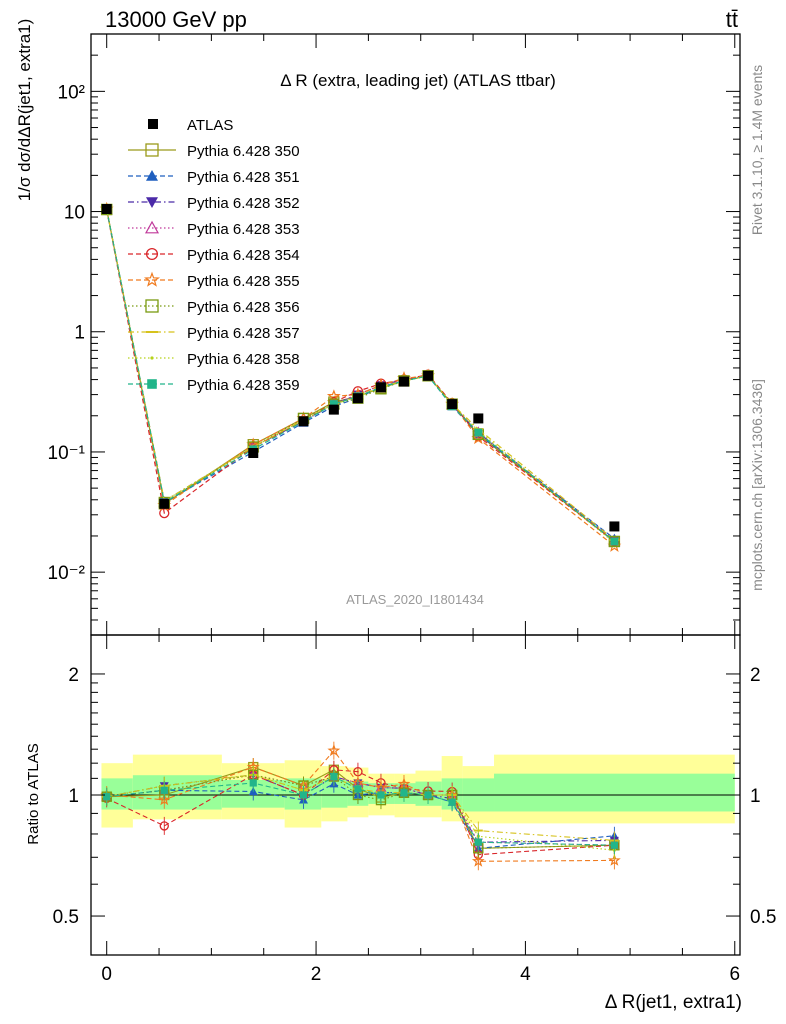 The height and width of the screenshot is (1024, 786). I want to click on legend-label-8: Pythia 6.428 358, so click(243, 359).